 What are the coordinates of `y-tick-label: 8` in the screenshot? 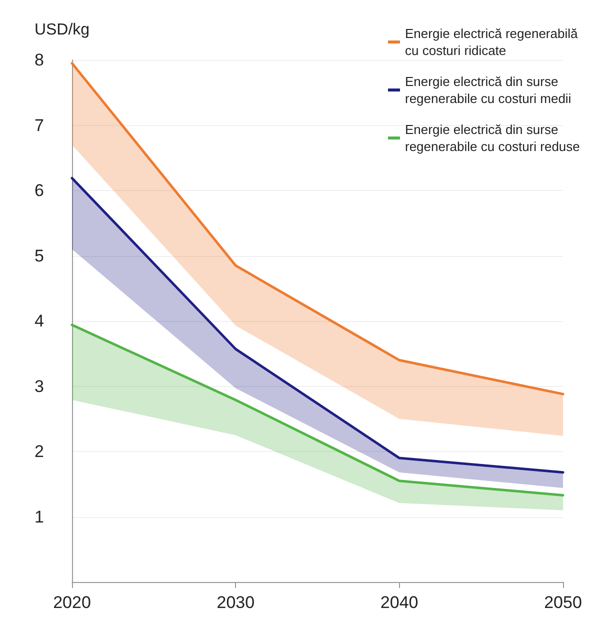 It's located at (39, 60).